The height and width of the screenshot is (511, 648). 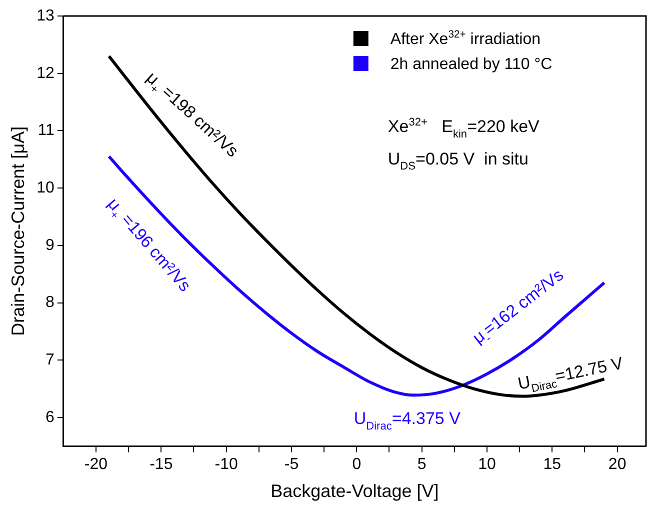 I want to click on y-tick-label: 12, so click(x=45, y=73).